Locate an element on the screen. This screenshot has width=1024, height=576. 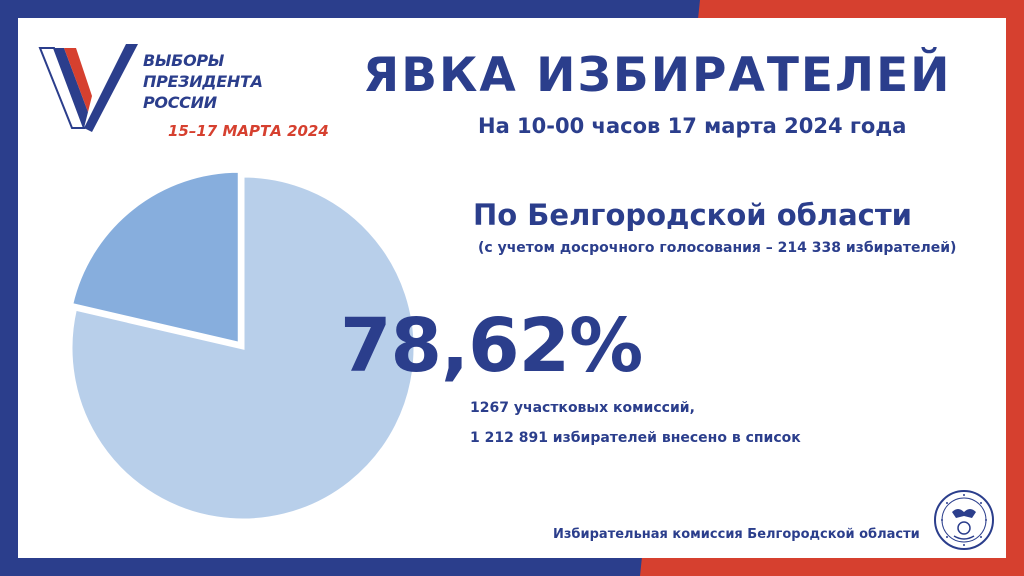
turnout-data-label: 78,62% is located at coordinates (491, 346).